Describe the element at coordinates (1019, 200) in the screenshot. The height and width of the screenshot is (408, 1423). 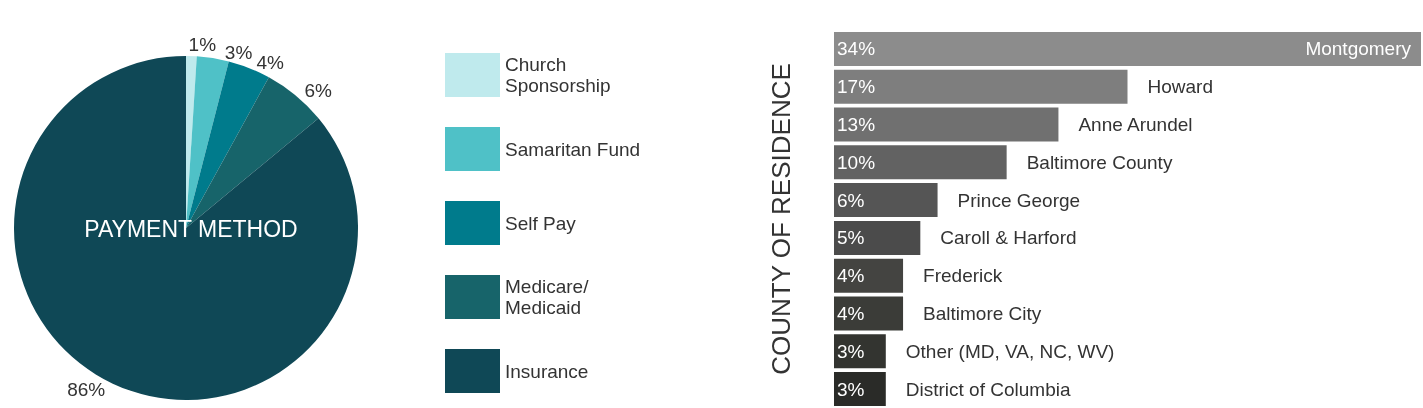
I see `y-tick-label: Prince George` at that location.